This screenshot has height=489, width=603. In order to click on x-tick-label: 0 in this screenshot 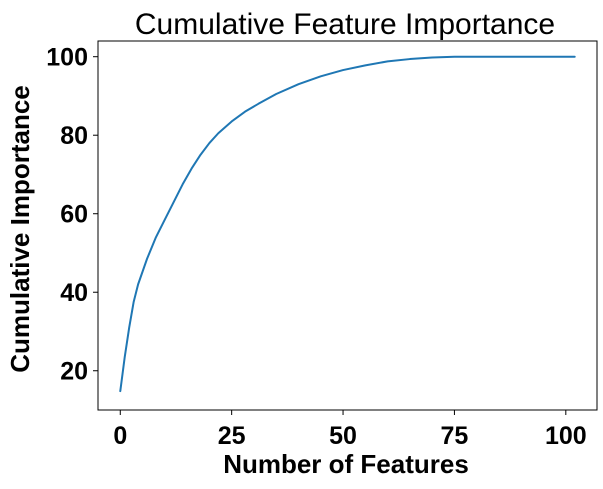, I will do `click(120, 436)`.